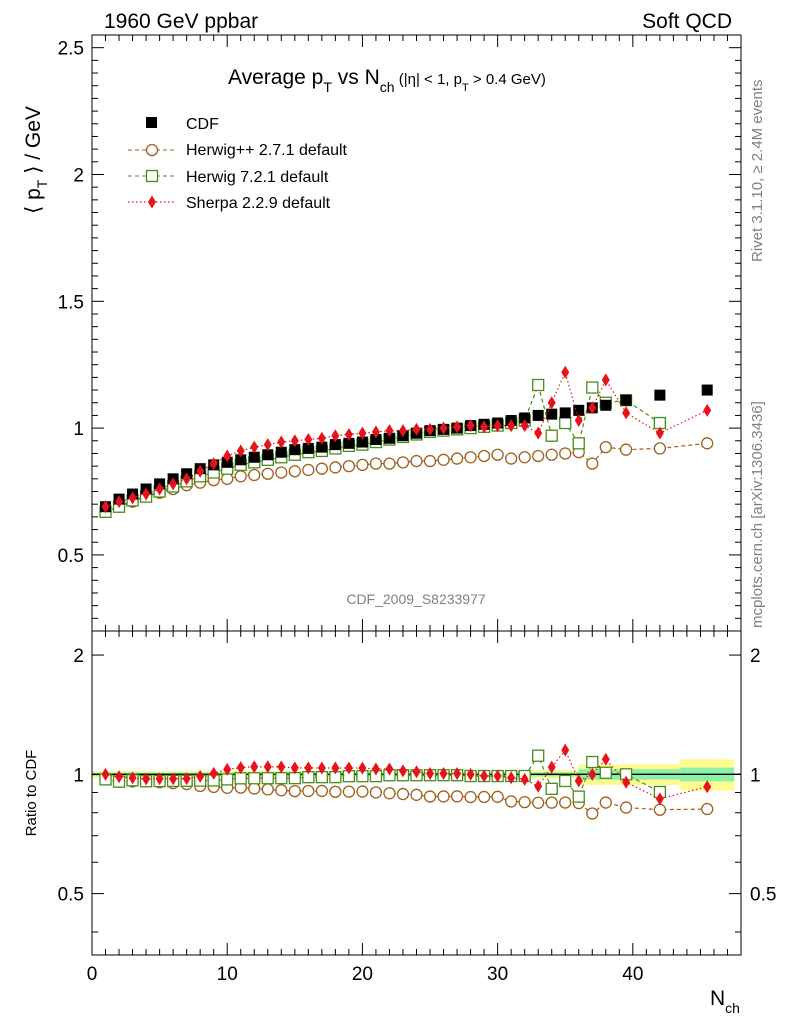  I want to click on y-tick-label: 2, so click(78, 175).